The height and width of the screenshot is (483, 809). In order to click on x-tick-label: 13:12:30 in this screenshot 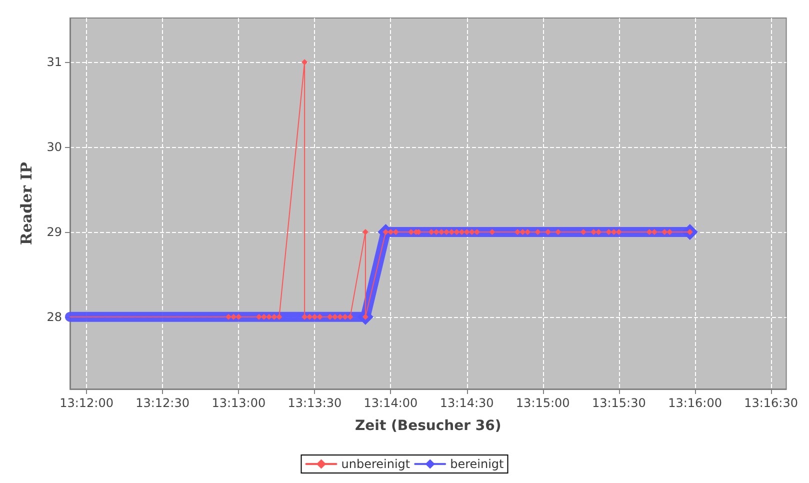, I will do `click(163, 403)`.